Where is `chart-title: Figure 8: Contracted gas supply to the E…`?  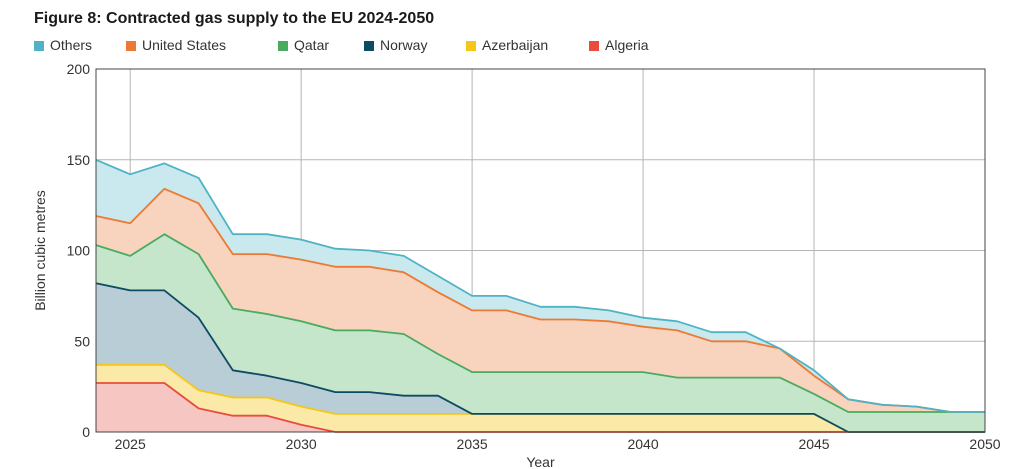
chart-title: Figure 8: Contracted gas supply to the E… is located at coordinates (234, 18).